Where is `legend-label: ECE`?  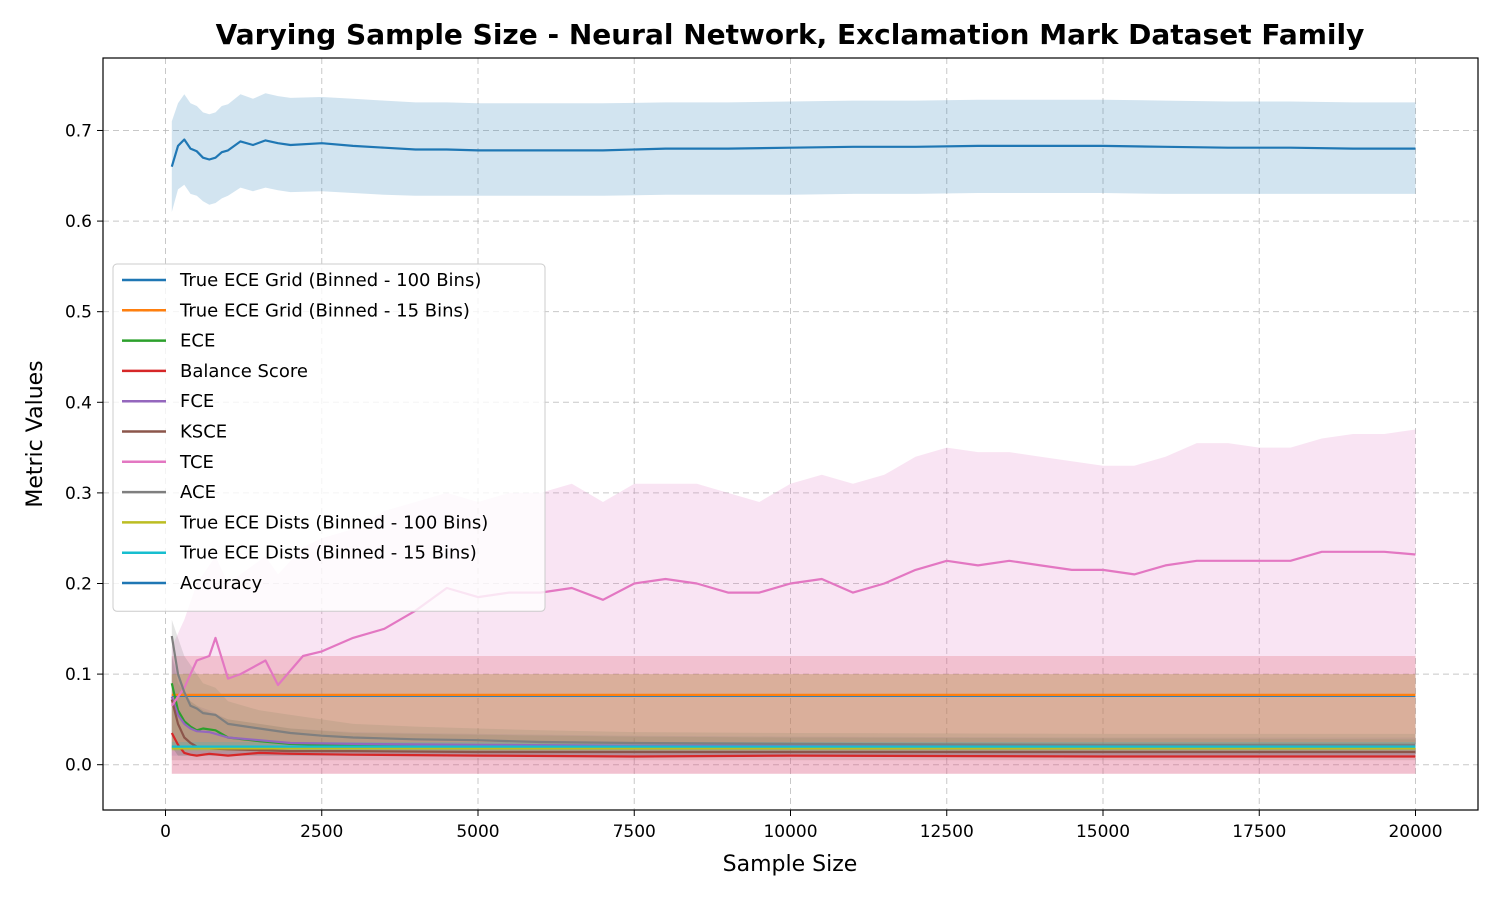 legend-label: ECE is located at coordinates (197, 341).